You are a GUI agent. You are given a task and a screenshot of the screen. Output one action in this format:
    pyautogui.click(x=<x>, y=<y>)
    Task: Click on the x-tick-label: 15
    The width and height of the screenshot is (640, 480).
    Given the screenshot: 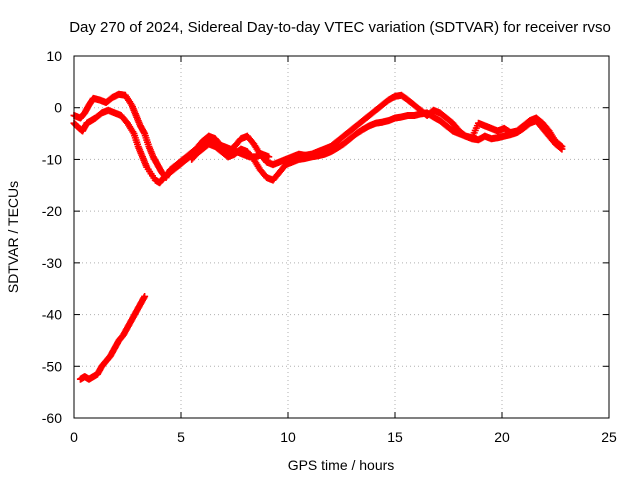 What is the action you would take?
    pyautogui.click(x=395, y=437)
    